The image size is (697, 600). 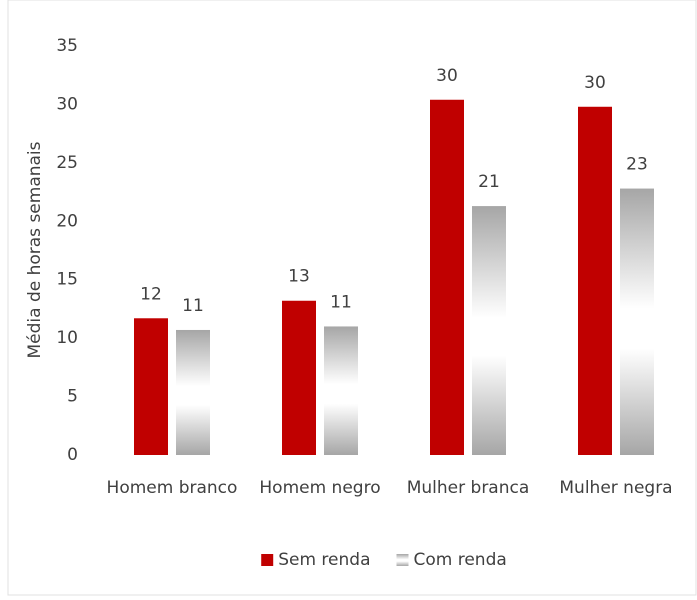 What do you see at coordinates (72, 397) in the screenshot?
I see `y-tick-label: 5` at bounding box center [72, 397].